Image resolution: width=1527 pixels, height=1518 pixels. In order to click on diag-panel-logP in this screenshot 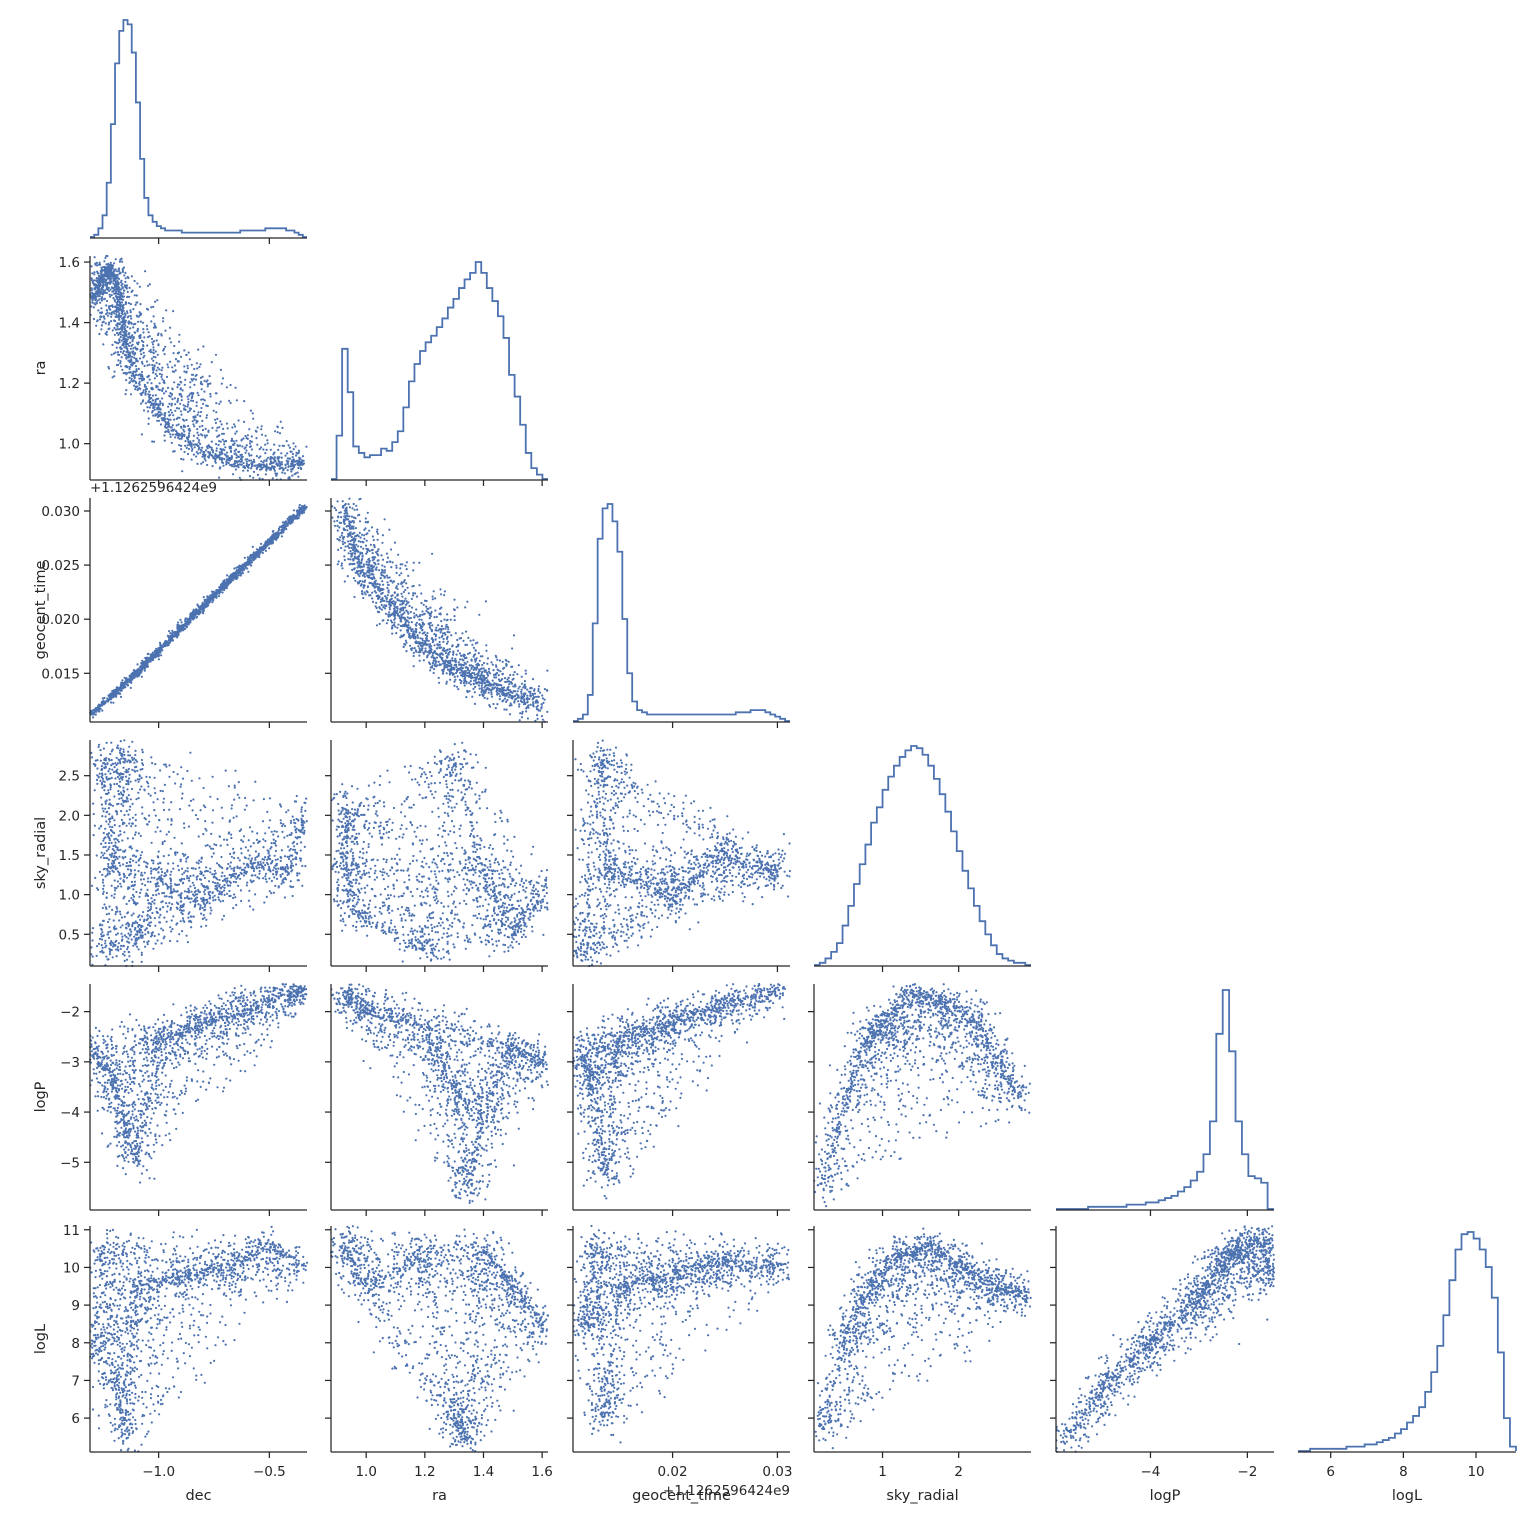, I will do `click(1165, 1103)`.